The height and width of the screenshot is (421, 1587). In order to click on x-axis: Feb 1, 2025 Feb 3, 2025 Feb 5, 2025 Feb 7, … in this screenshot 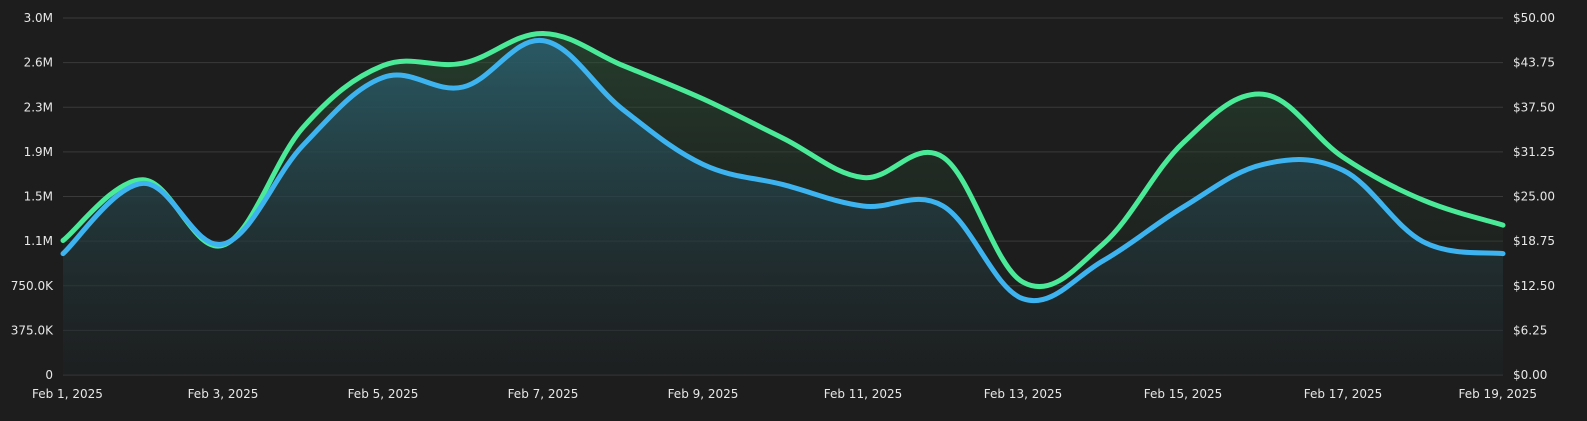, I will do `click(784, 394)`.